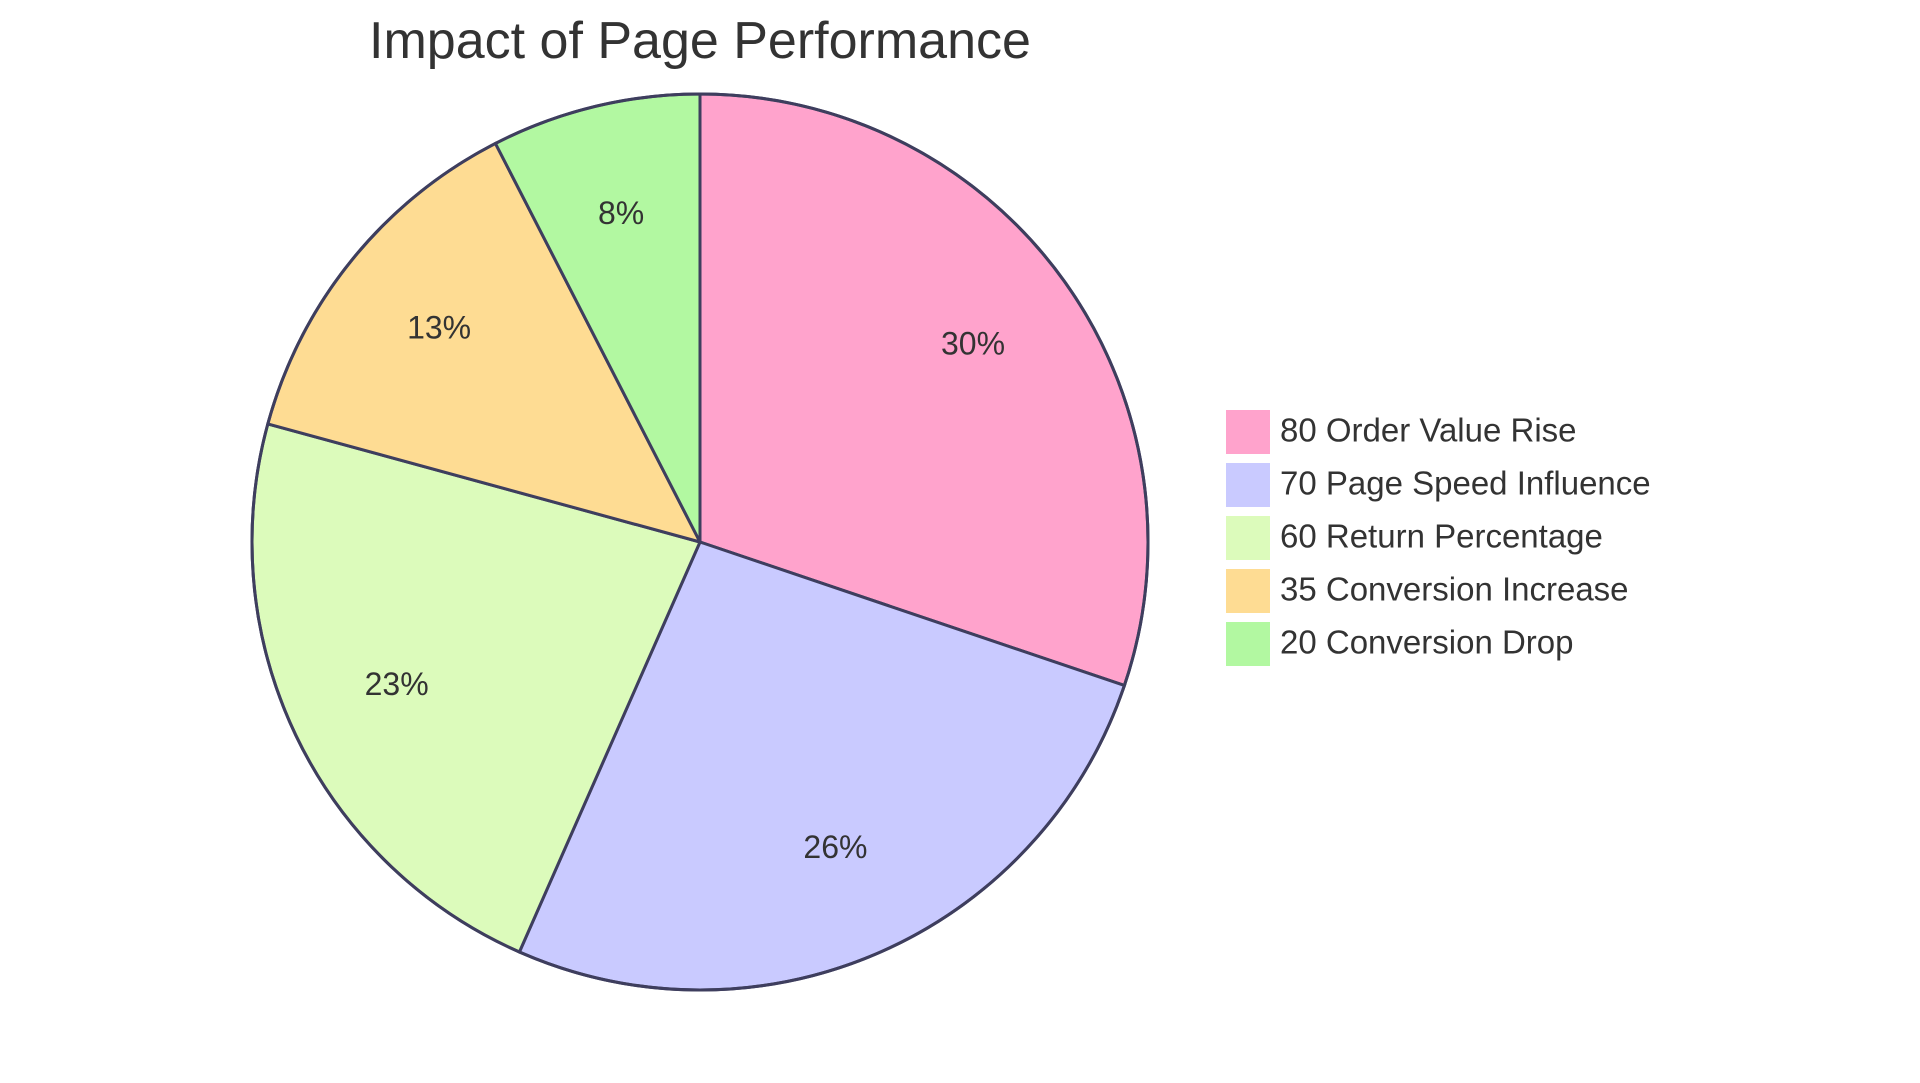 The width and height of the screenshot is (1920, 1083). Describe the element at coordinates (1248, 432) in the screenshot. I see `legend-swatch-80-order-value-rise` at that location.